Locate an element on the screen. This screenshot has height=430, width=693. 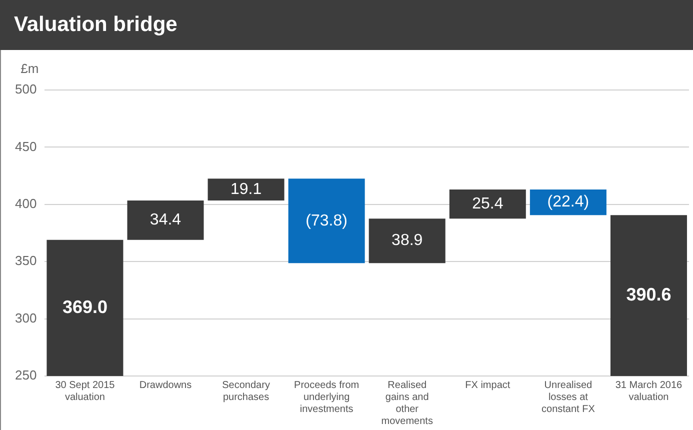
x-tick-label: Secondary purchases is located at coordinates (246, 391).